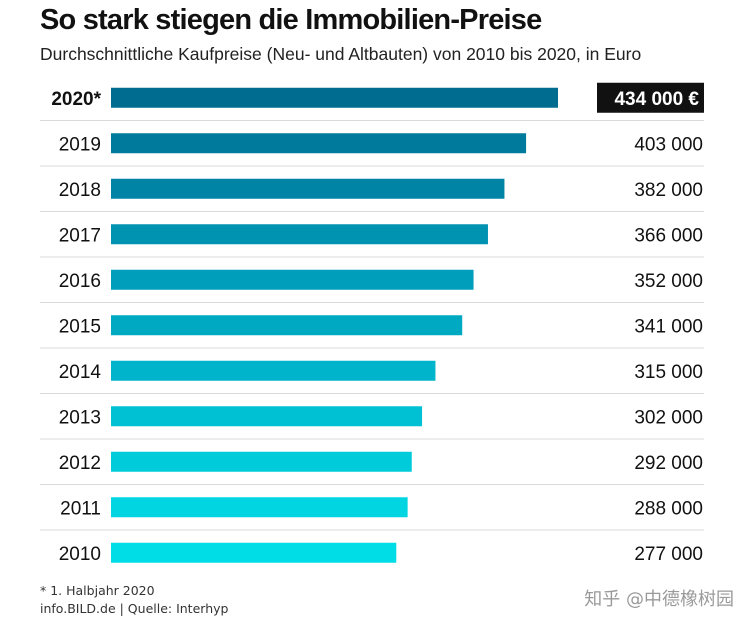 Image resolution: width=752 pixels, height=631 pixels. Describe the element at coordinates (80, 190) in the screenshot. I see `category-label-2018: 2018` at that location.